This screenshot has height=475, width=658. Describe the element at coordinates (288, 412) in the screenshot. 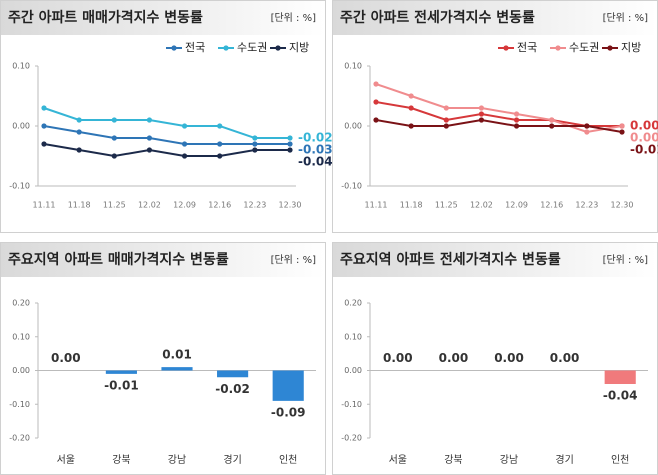

I see `value-label: -0.09` at that location.